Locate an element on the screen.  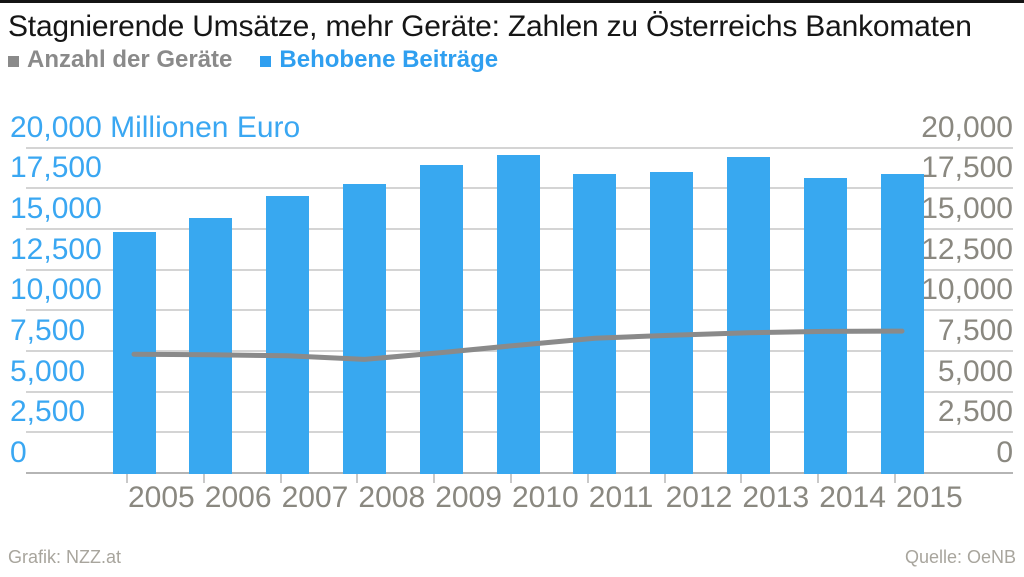
bar-2011 is located at coordinates (595, 324).